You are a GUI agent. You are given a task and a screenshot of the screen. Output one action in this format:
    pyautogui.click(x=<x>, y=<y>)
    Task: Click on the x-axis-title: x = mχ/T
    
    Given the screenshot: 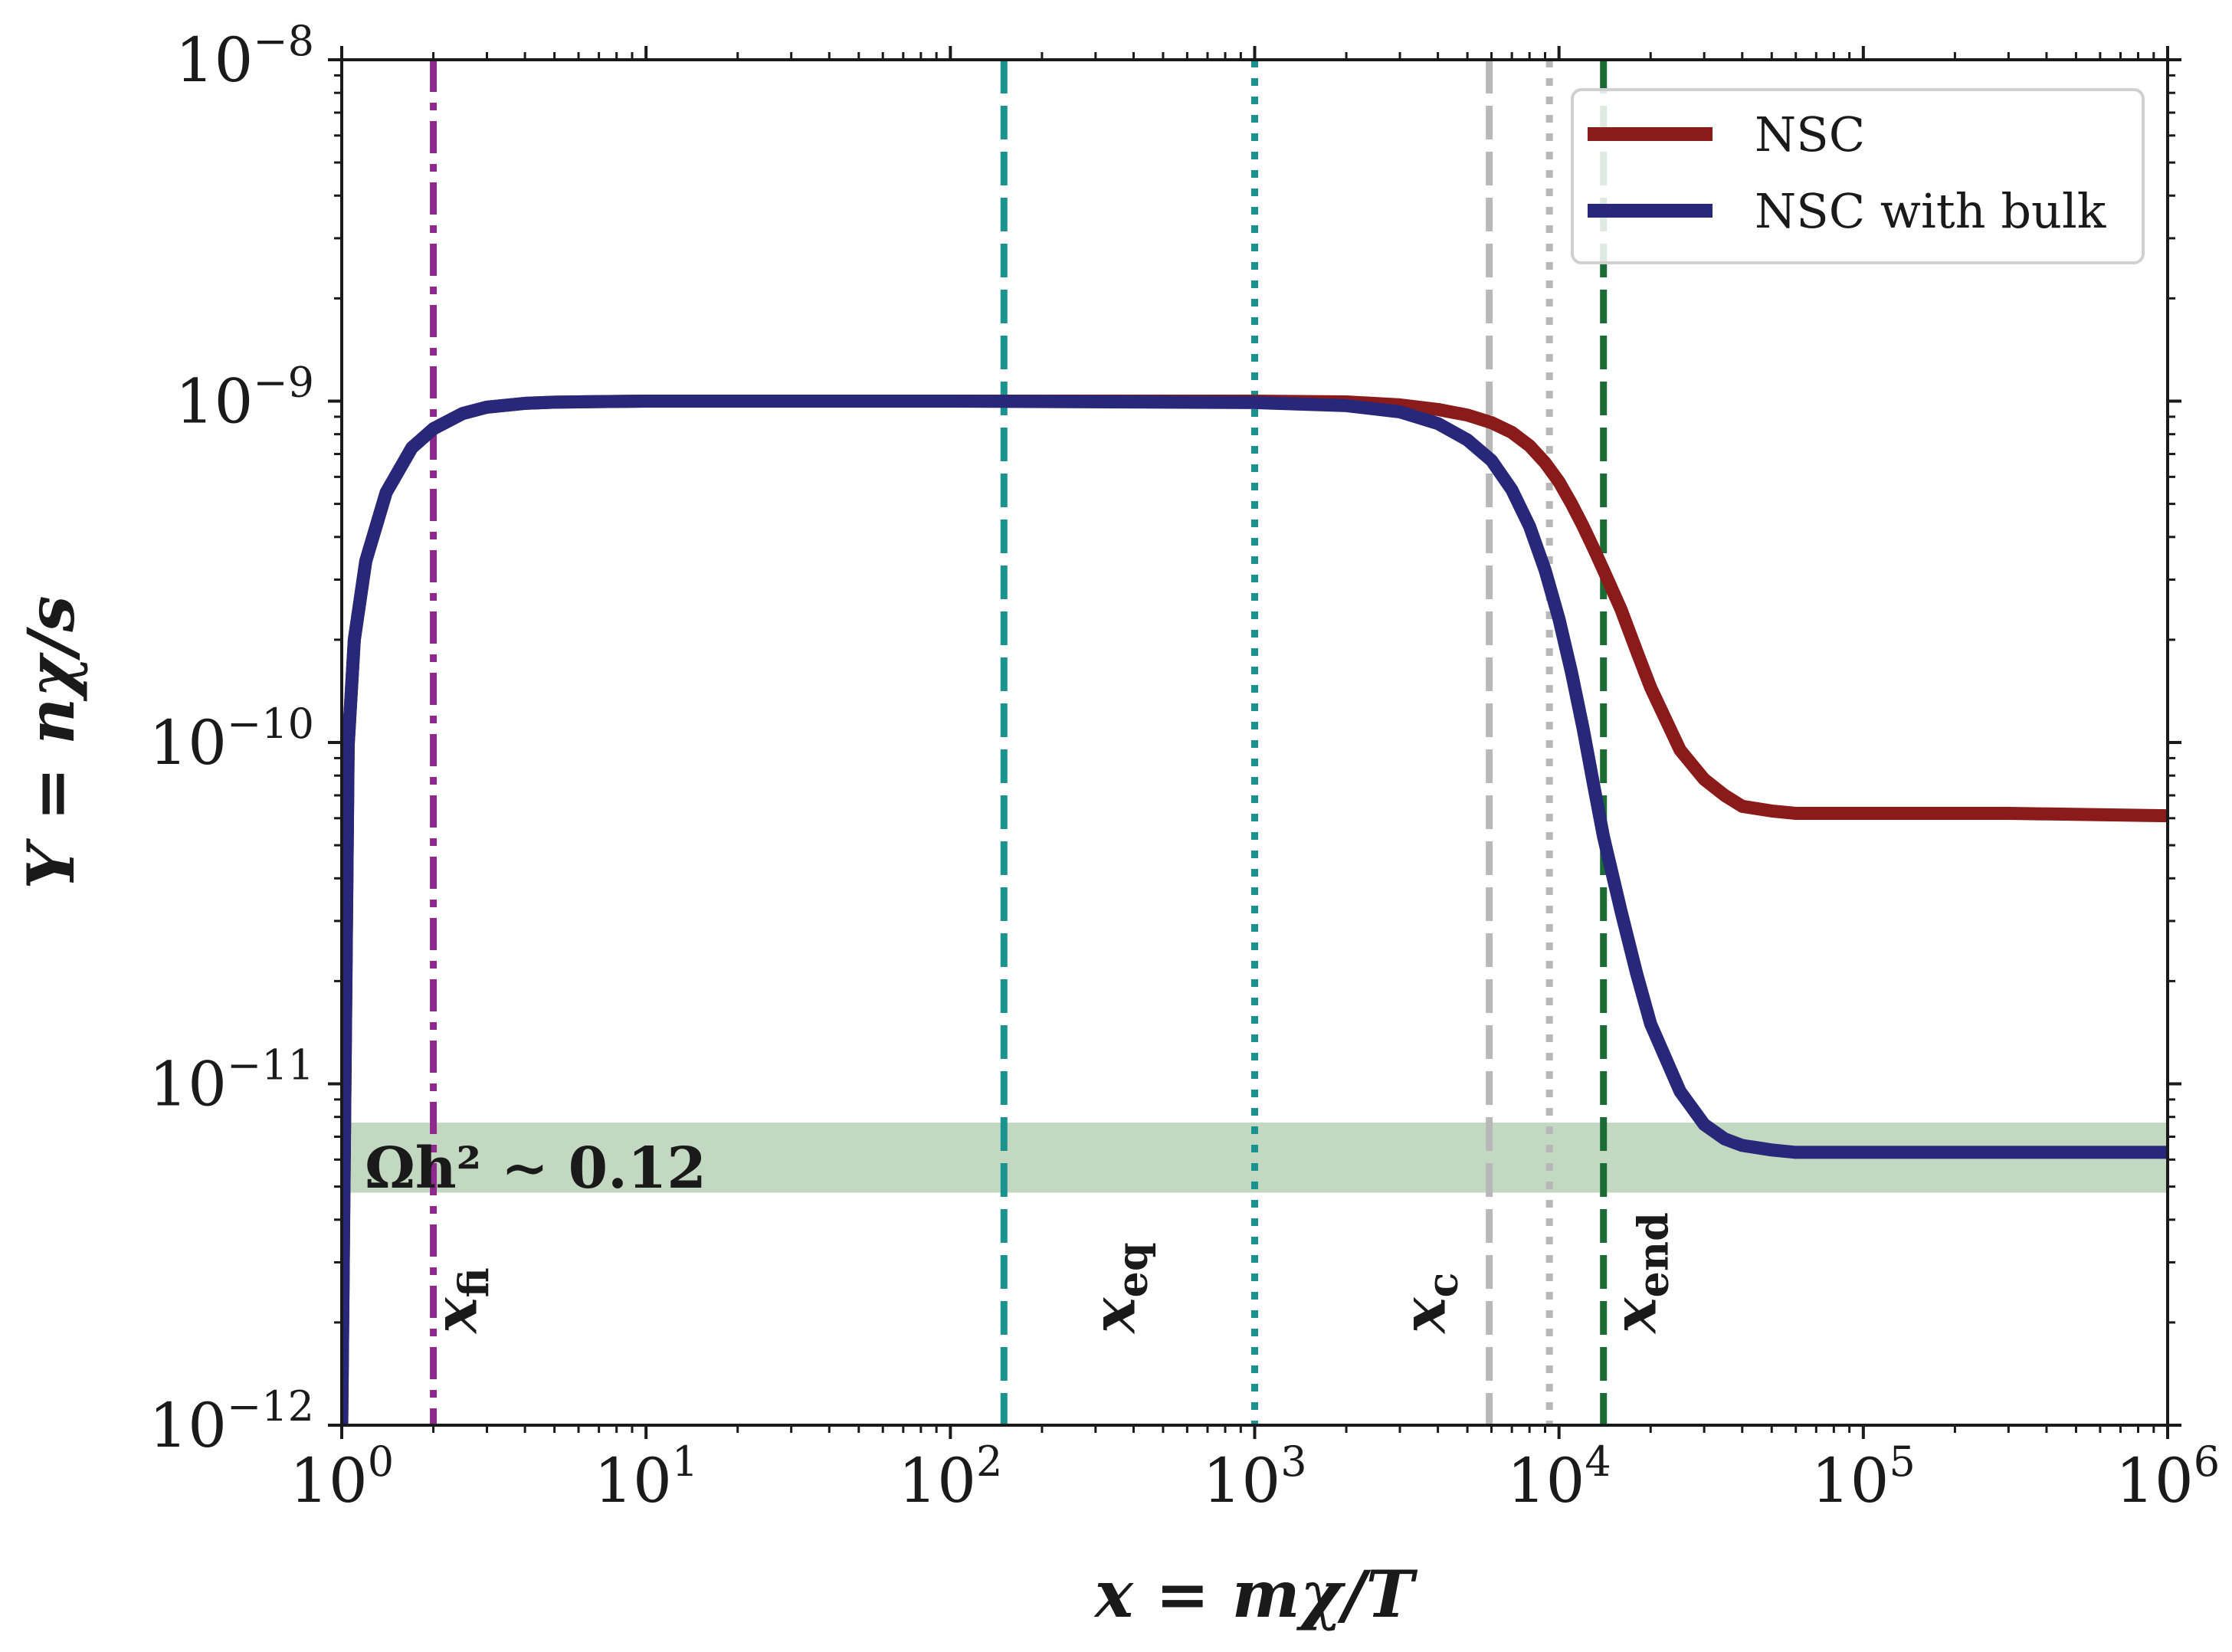 What is the action you would take?
    pyautogui.click(x=1255, y=1594)
    